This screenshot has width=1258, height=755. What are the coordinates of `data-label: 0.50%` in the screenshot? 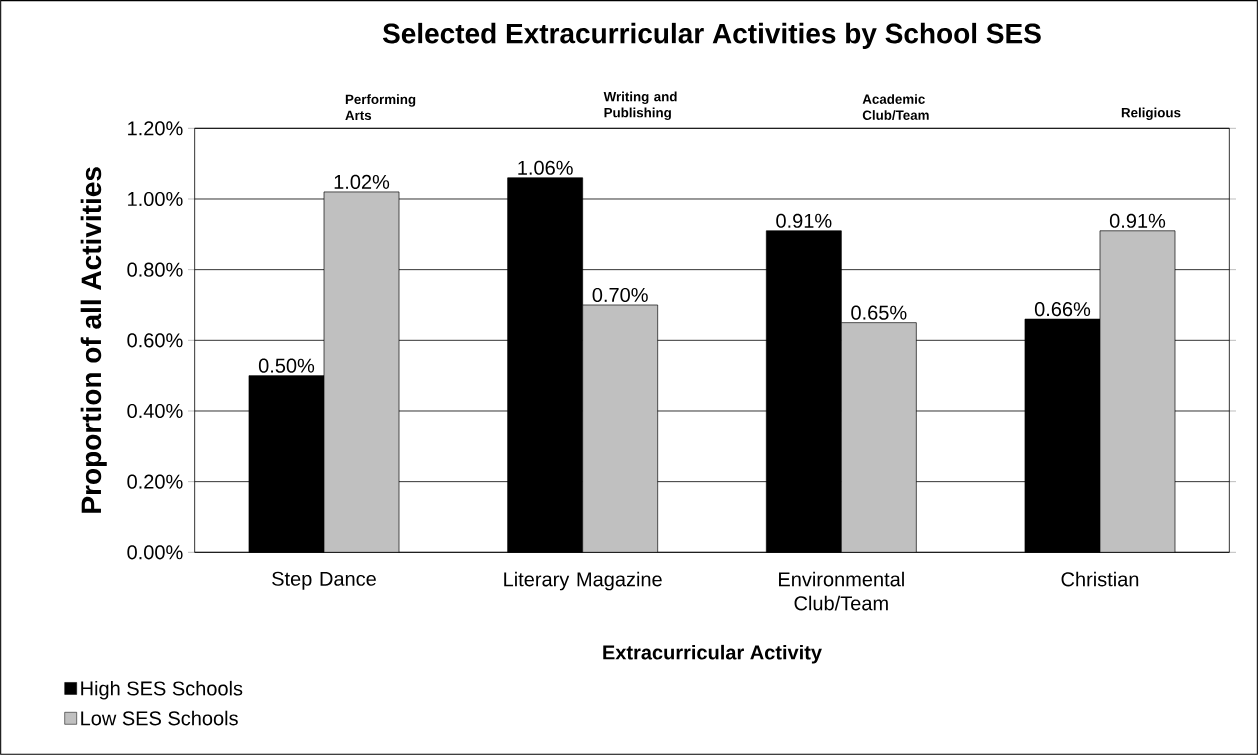 It's located at (286, 365).